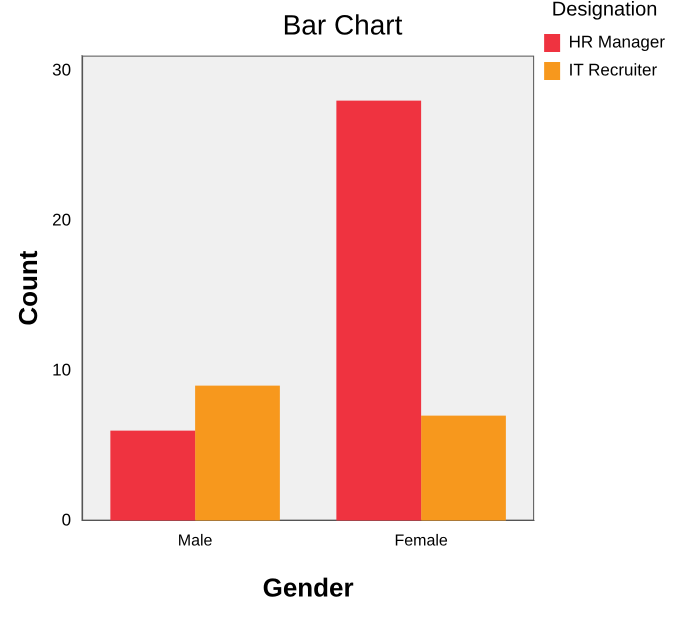 This screenshot has height=619, width=685. What do you see at coordinates (195, 541) in the screenshot?
I see `x-tick-label: Male` at bounding box center [195, 541].